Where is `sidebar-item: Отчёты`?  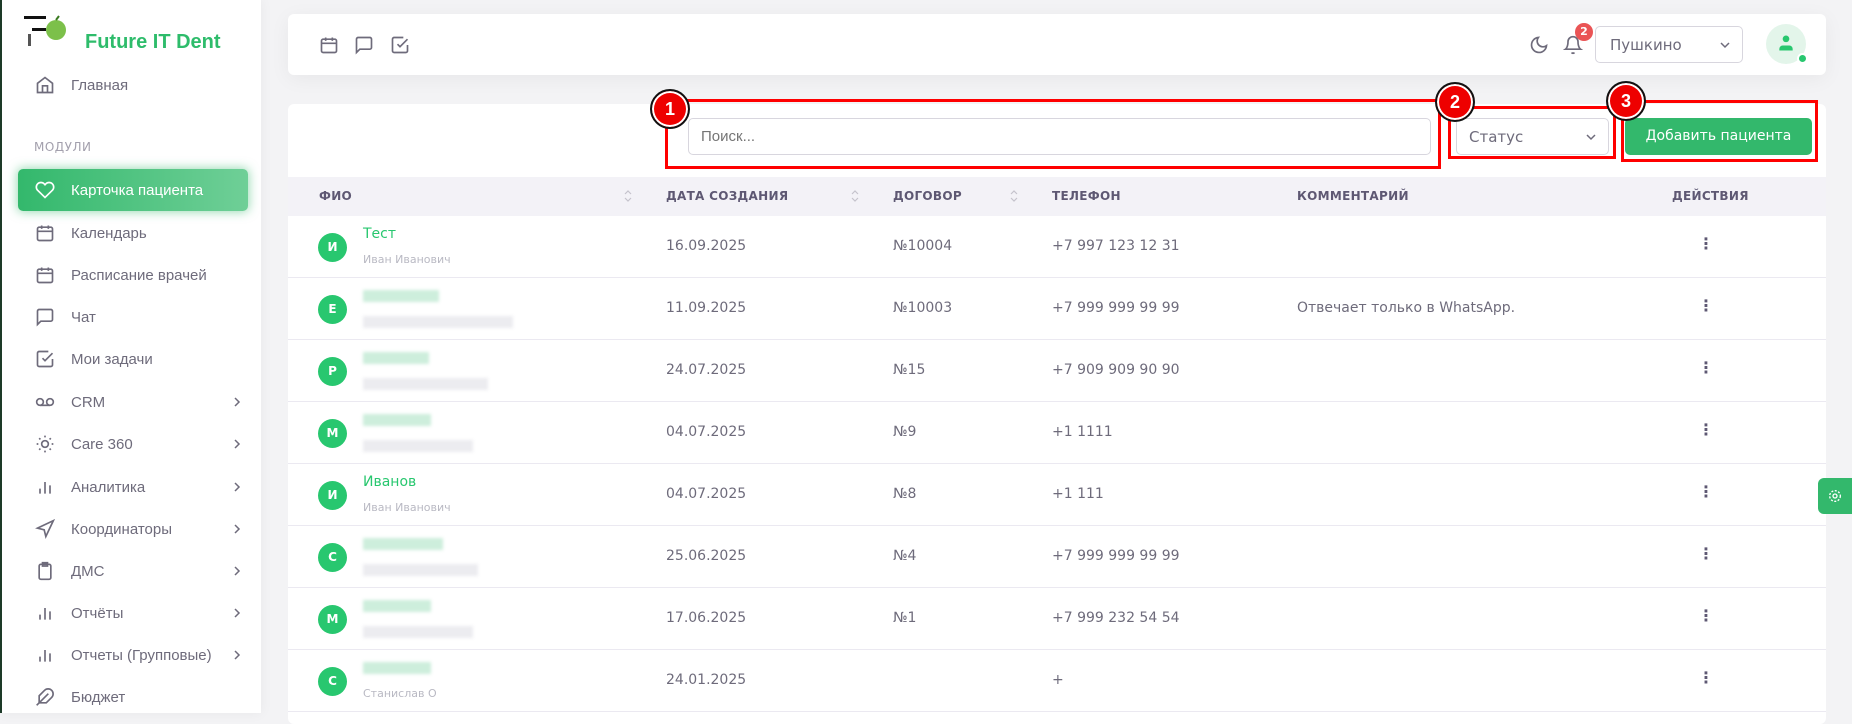 sidebar-item: Отчёты is located at coordinates (133, 613).